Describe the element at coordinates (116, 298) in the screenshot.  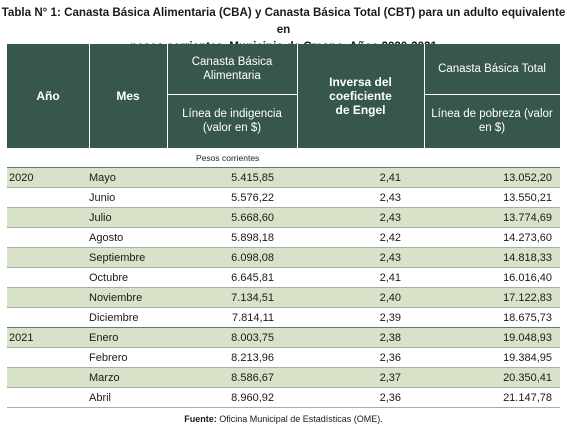
I see `cell-mes: Noviembre` at that location.